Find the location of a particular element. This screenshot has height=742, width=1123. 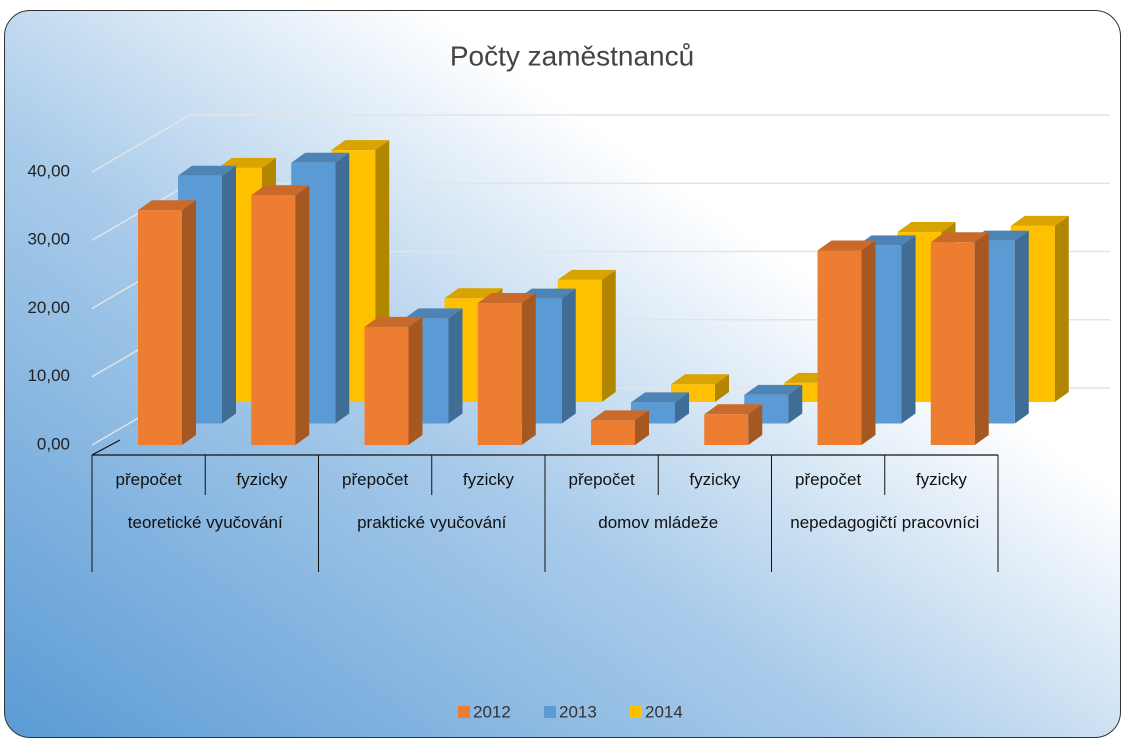

y-tick-label: 0,00 is located at coordinates (53, 443).